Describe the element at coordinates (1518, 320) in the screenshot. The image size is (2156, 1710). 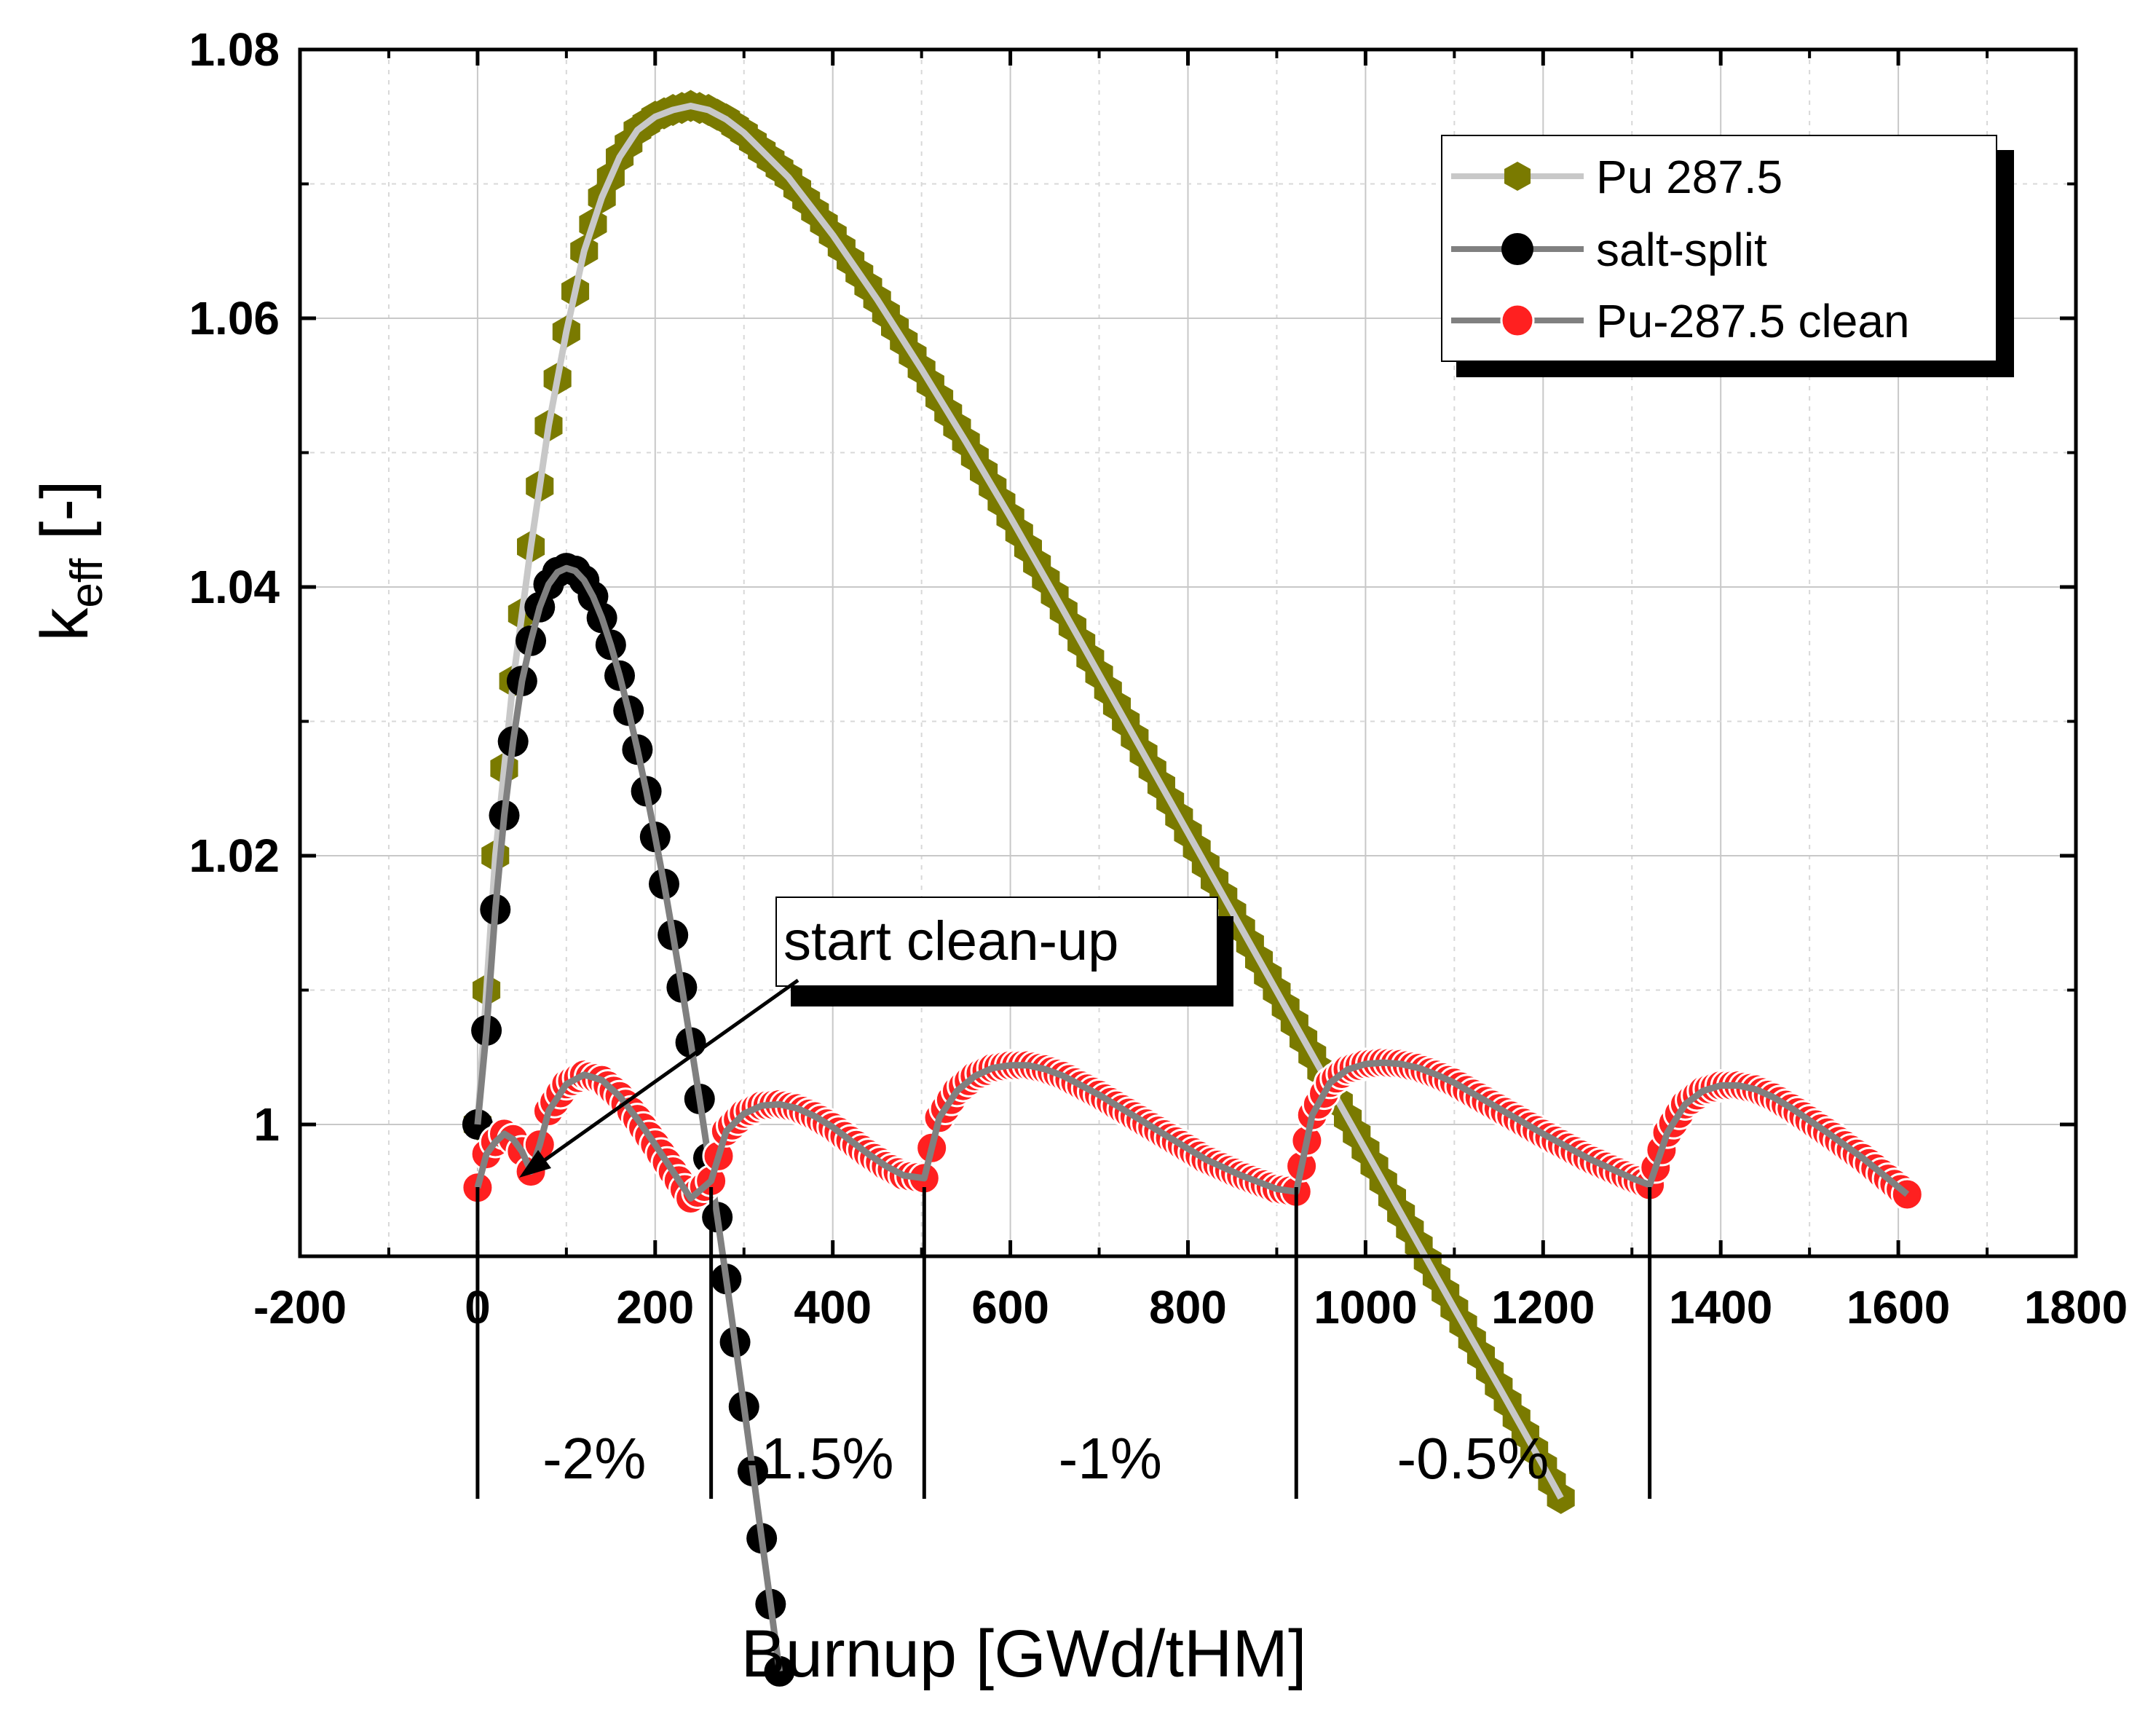
I see `legend-marker-circle-red` at that location.